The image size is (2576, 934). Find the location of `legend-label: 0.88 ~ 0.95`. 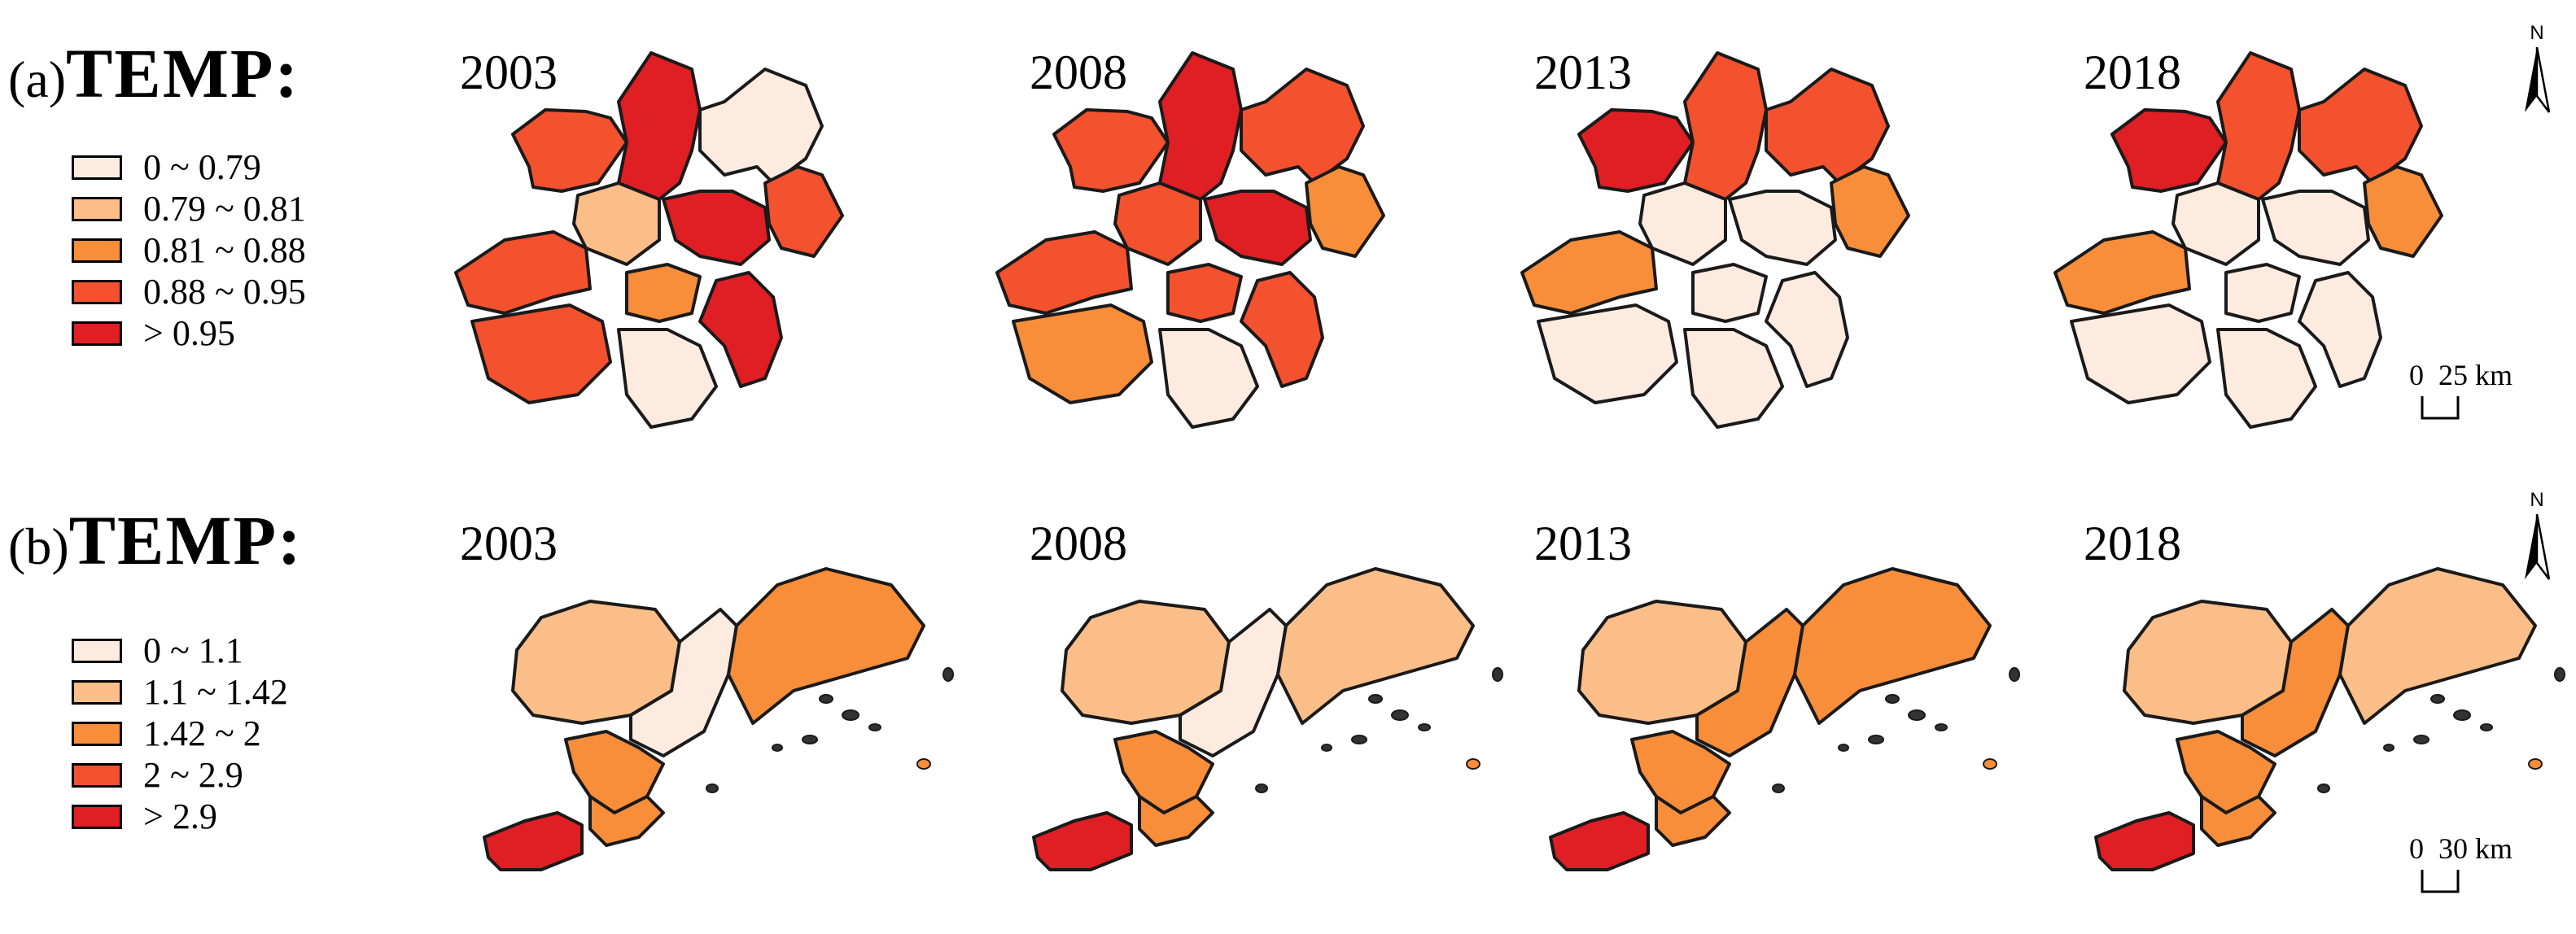

legend-label: 0.88 ~ 0.95 is located at coordinates (224, 292).